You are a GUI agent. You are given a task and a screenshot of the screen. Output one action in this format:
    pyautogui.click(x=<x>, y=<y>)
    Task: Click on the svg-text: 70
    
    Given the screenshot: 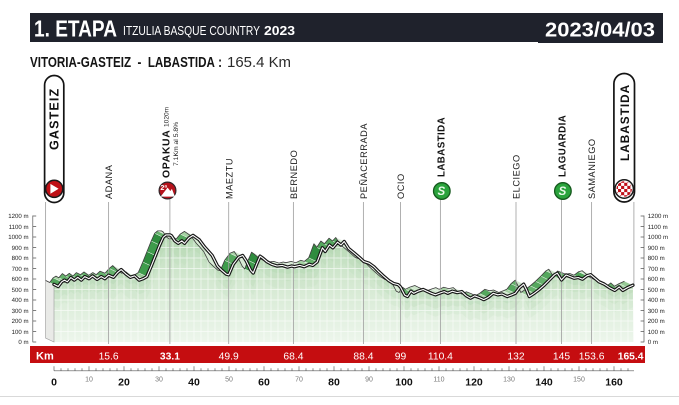 What is the action you would take?
    pyautogui.click(x=299, y=380)
    